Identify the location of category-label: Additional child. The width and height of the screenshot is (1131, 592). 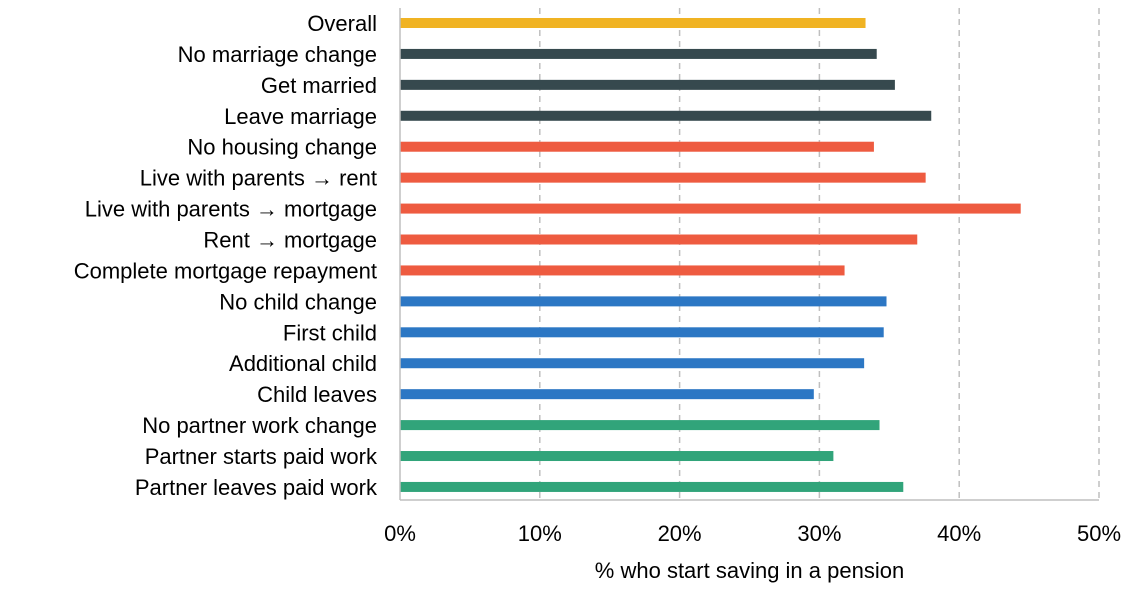
(303, 363).